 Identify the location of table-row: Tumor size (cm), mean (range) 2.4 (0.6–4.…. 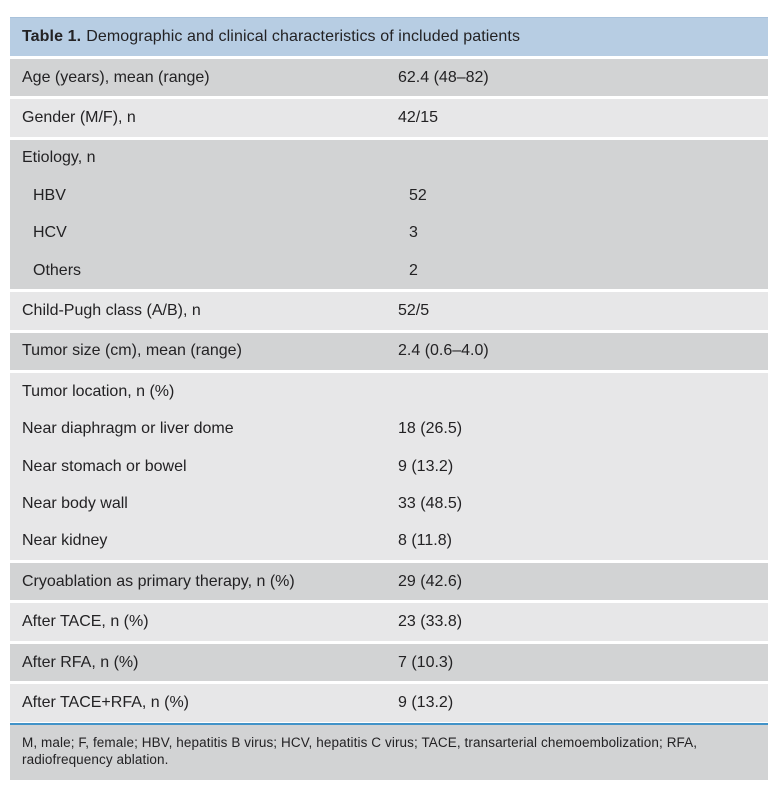
(389, 351).